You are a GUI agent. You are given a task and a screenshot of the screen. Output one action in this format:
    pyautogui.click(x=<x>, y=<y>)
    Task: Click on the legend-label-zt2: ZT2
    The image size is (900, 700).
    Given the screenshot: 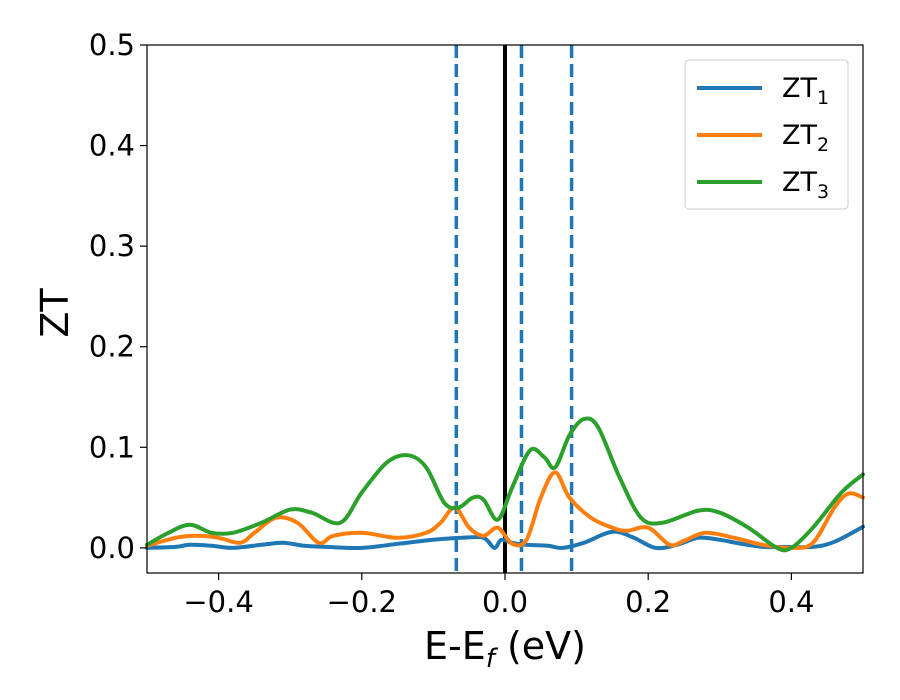 What is the action you would take?
    pyautogui.click(x=805, y=138)
    